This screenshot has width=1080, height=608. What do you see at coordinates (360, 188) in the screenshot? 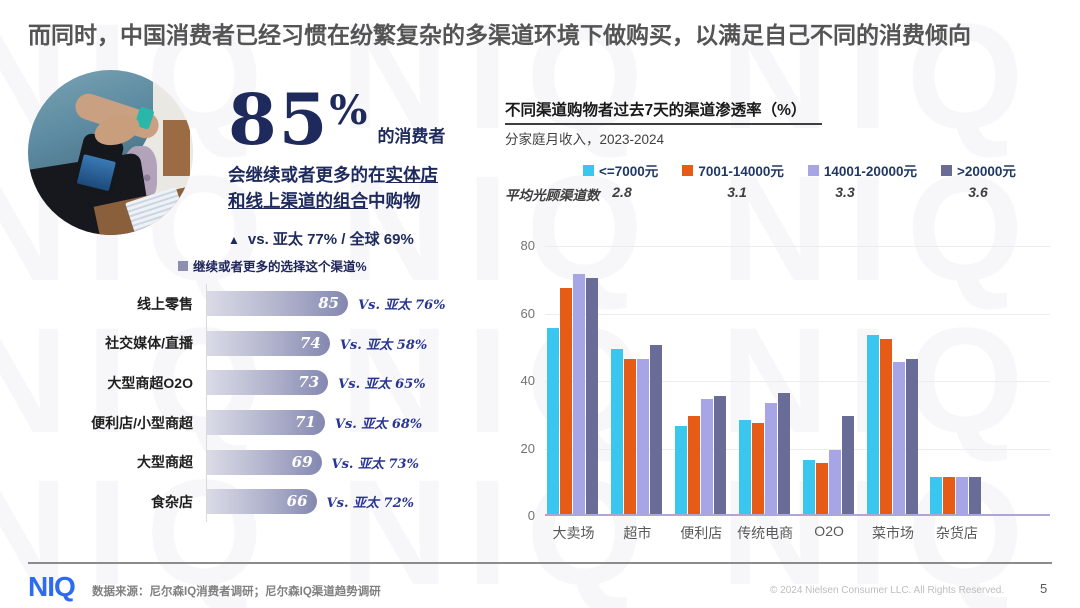
I see `hero-description: 会继续或者更多的在实体店 和线上渠道的组合中购物` at bounding box center [360, 188].